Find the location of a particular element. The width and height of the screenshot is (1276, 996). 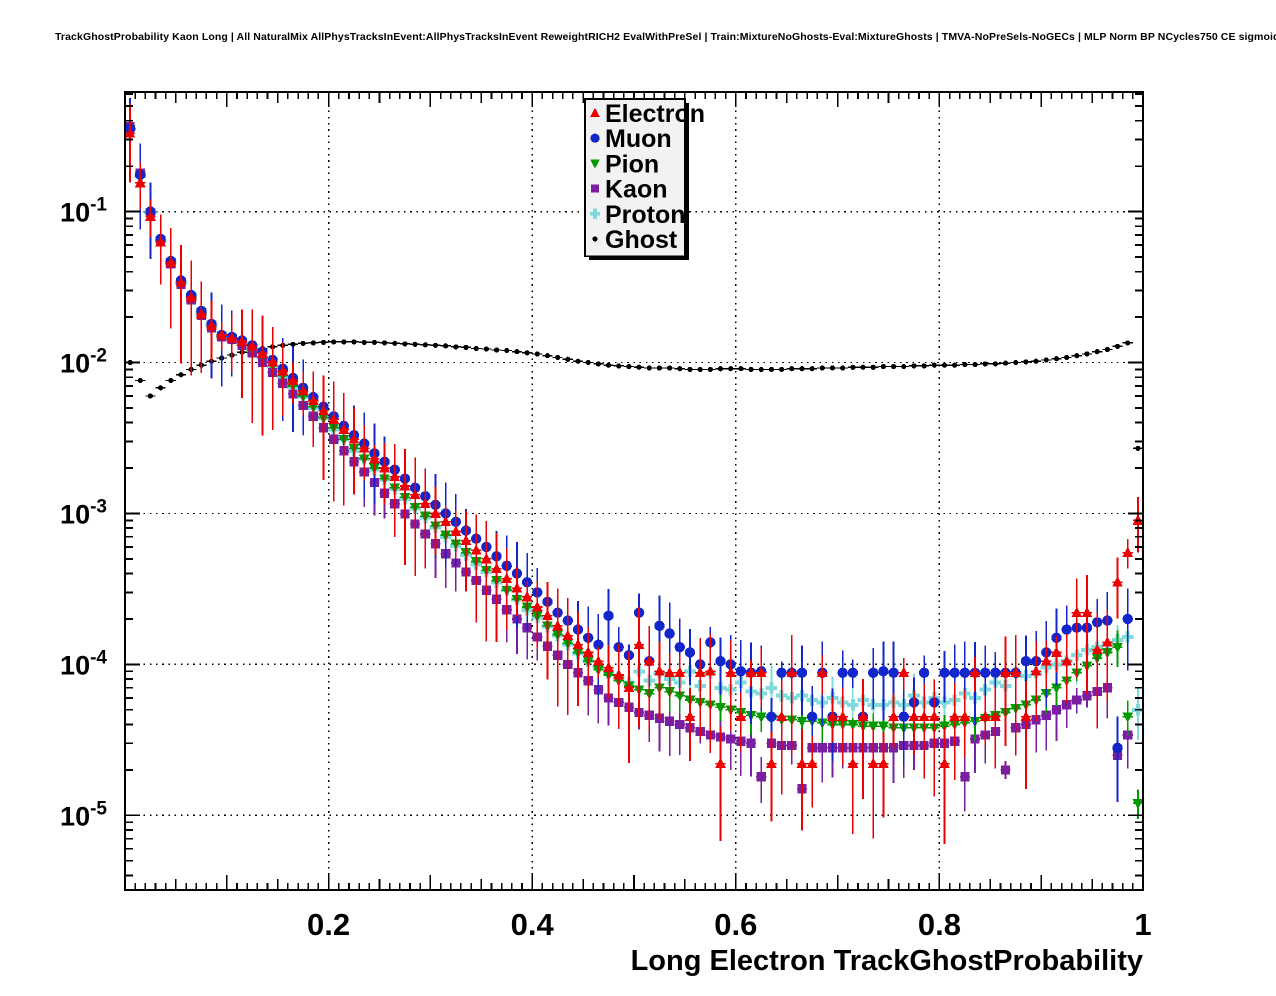

legend-entry-muon: Muon is located at coordinates (631, 139).